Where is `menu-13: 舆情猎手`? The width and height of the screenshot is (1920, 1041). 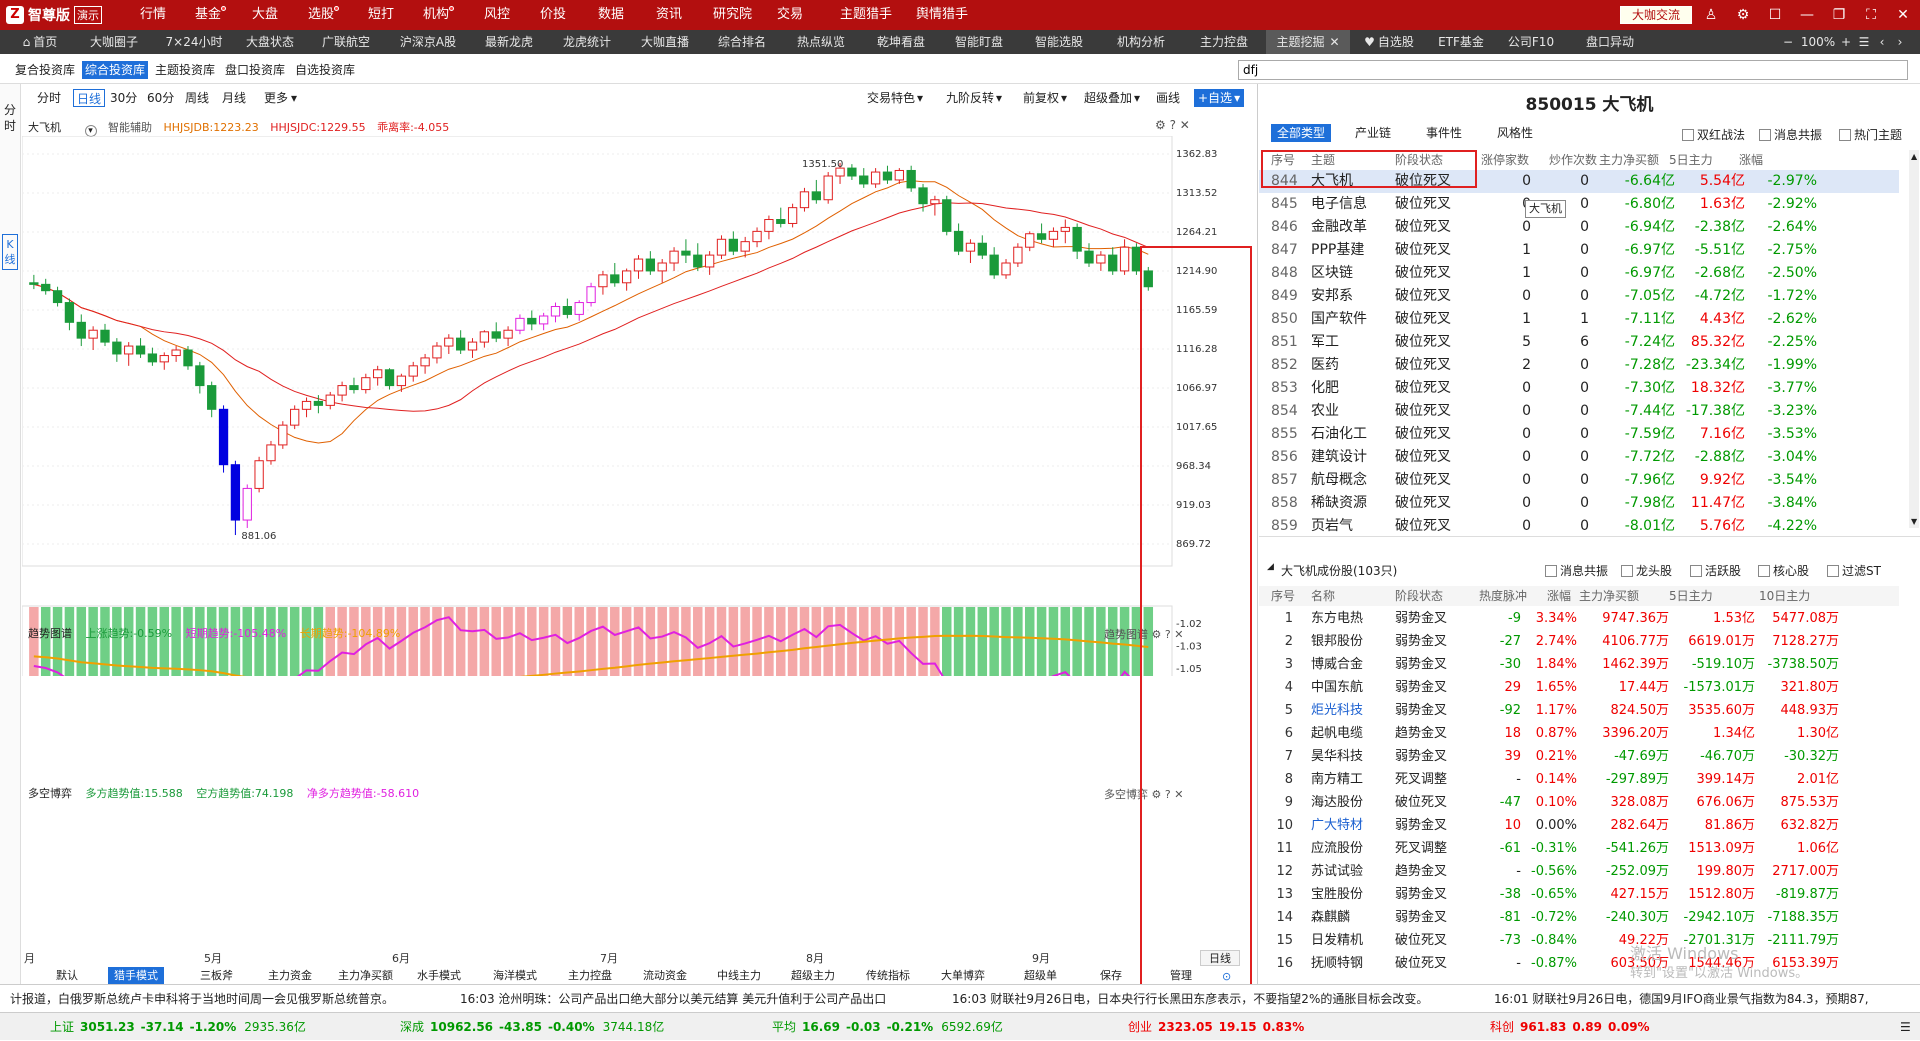
menu-13: 舆情猎手 is located at coordinates (942, 15).